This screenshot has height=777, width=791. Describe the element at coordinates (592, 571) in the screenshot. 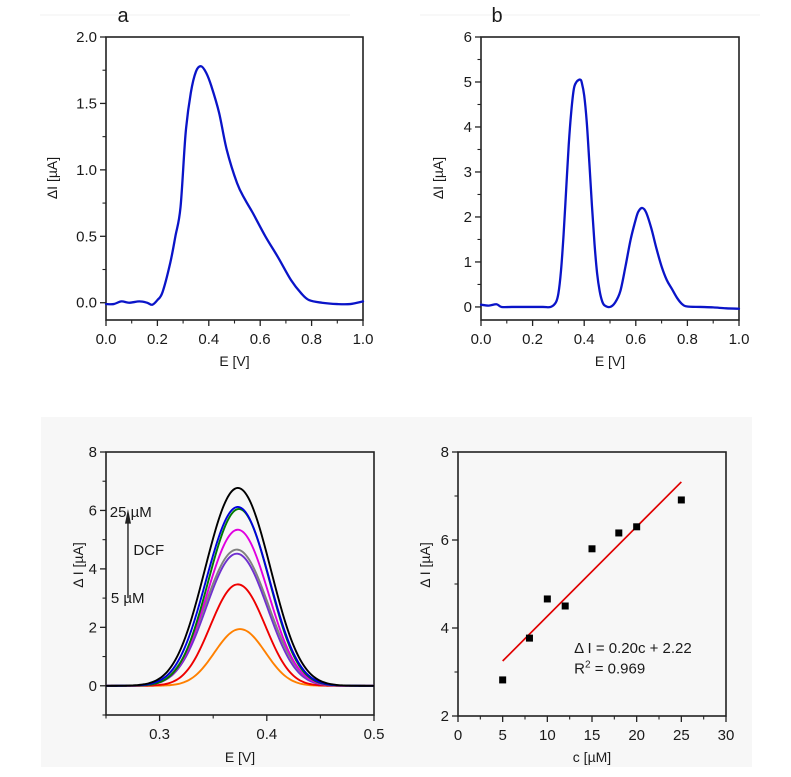

I see `fit-line` at that location.